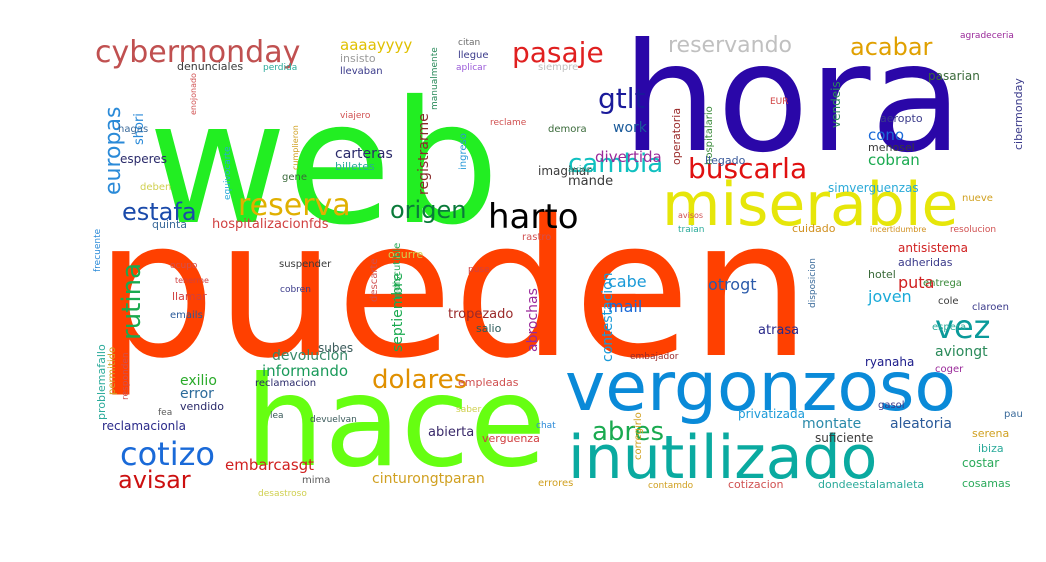  What do you see at coordinates (184, 266) in the screenshot?
I see `word: ocupo` at bounding box center [184, 266].